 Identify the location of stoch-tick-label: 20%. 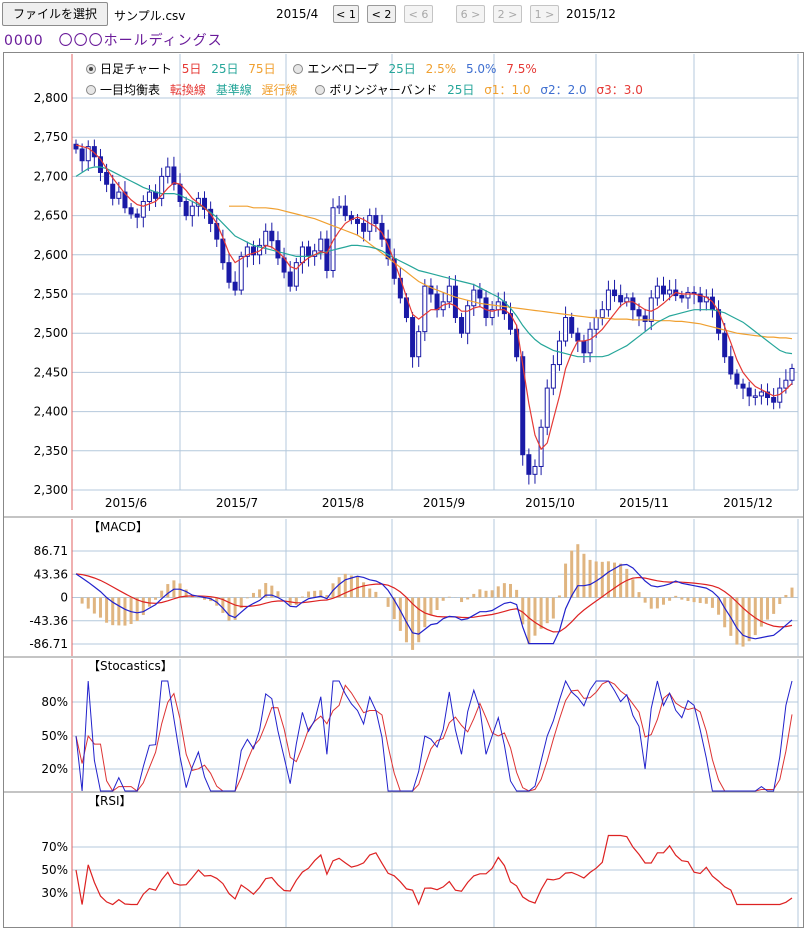
(54, 769).